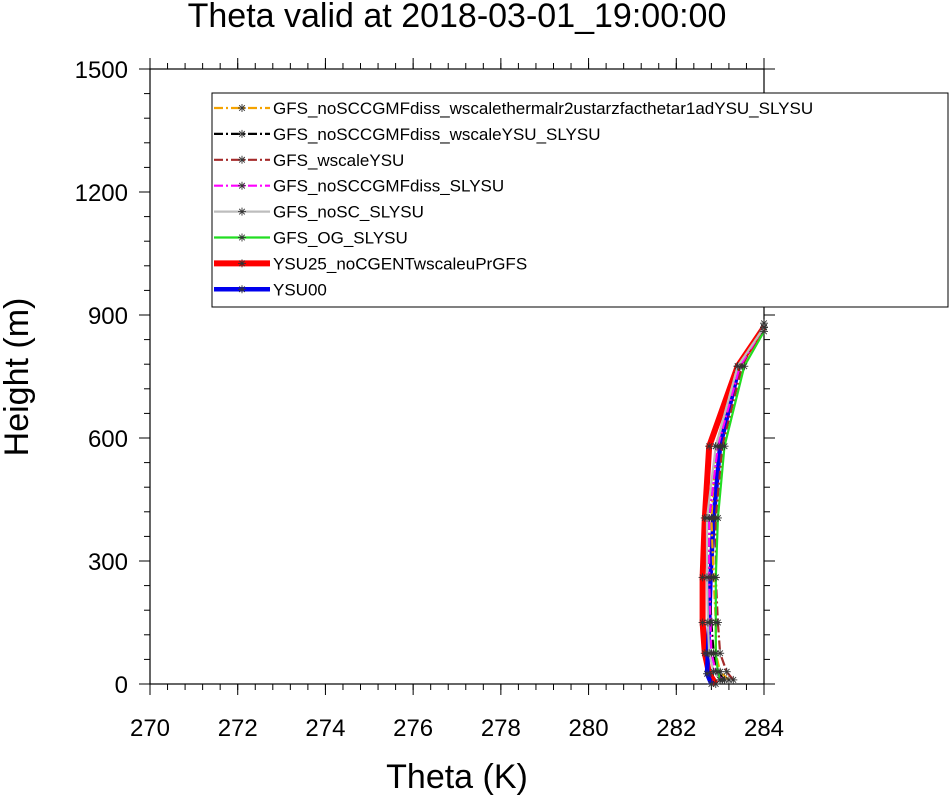 This screenshot has height=796, width=949. I want to click on y-tick-label: 0, so click(121, 685).